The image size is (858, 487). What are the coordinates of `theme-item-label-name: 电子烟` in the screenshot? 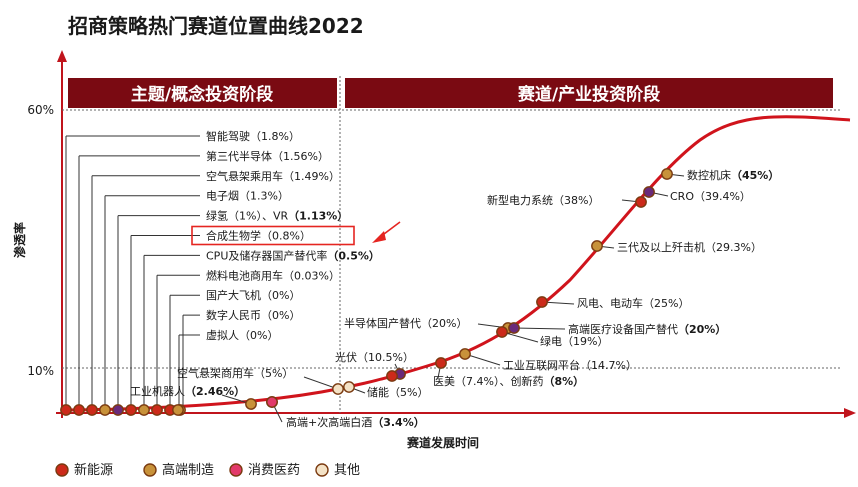 It's located at (222, 196).